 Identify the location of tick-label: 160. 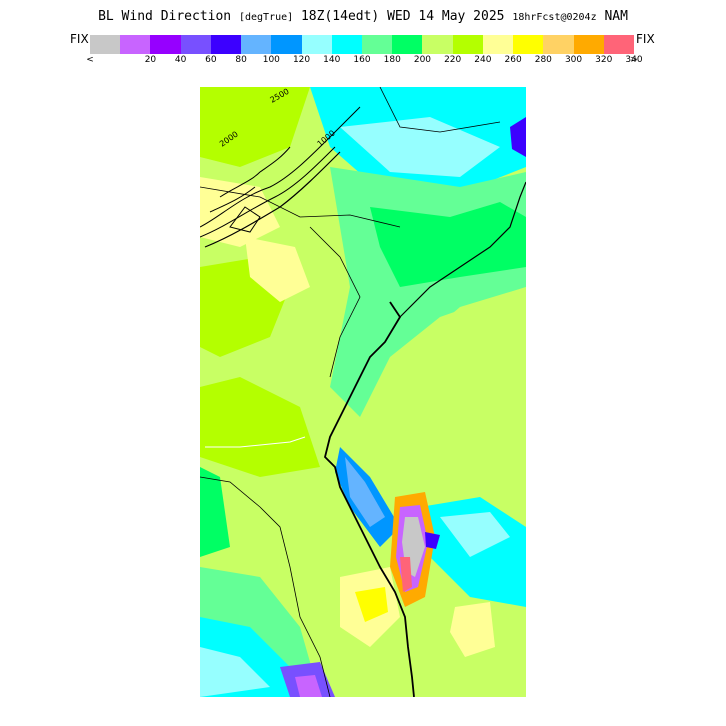
(362, 60).